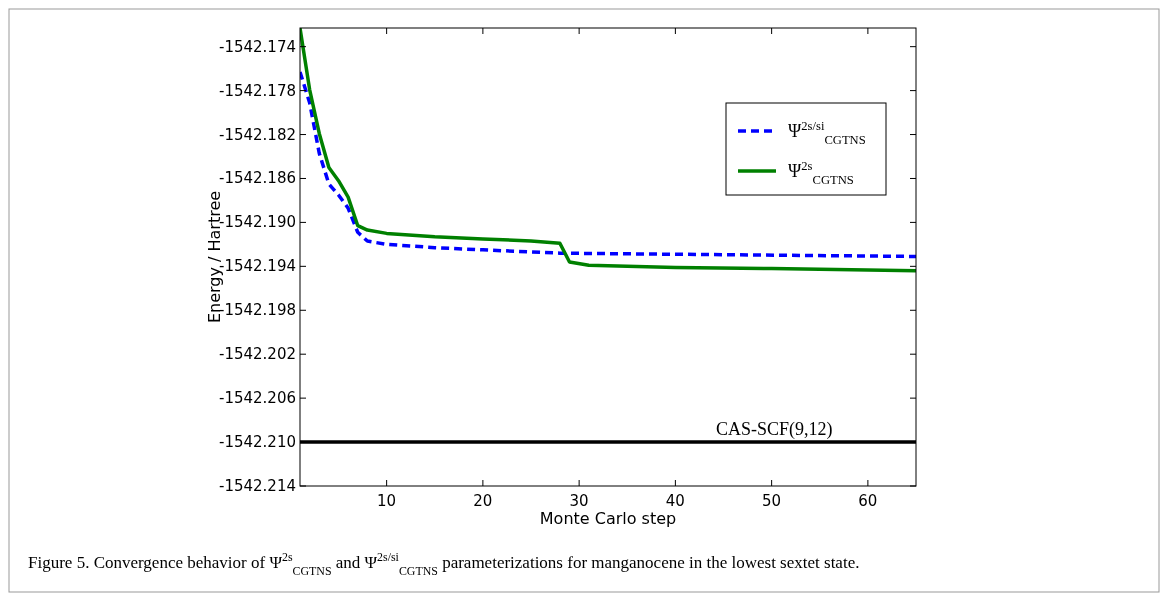  Describe the element at coordinates (257, 134) in the screenshot. I see `y-tick-label: -1542.182` at that location.